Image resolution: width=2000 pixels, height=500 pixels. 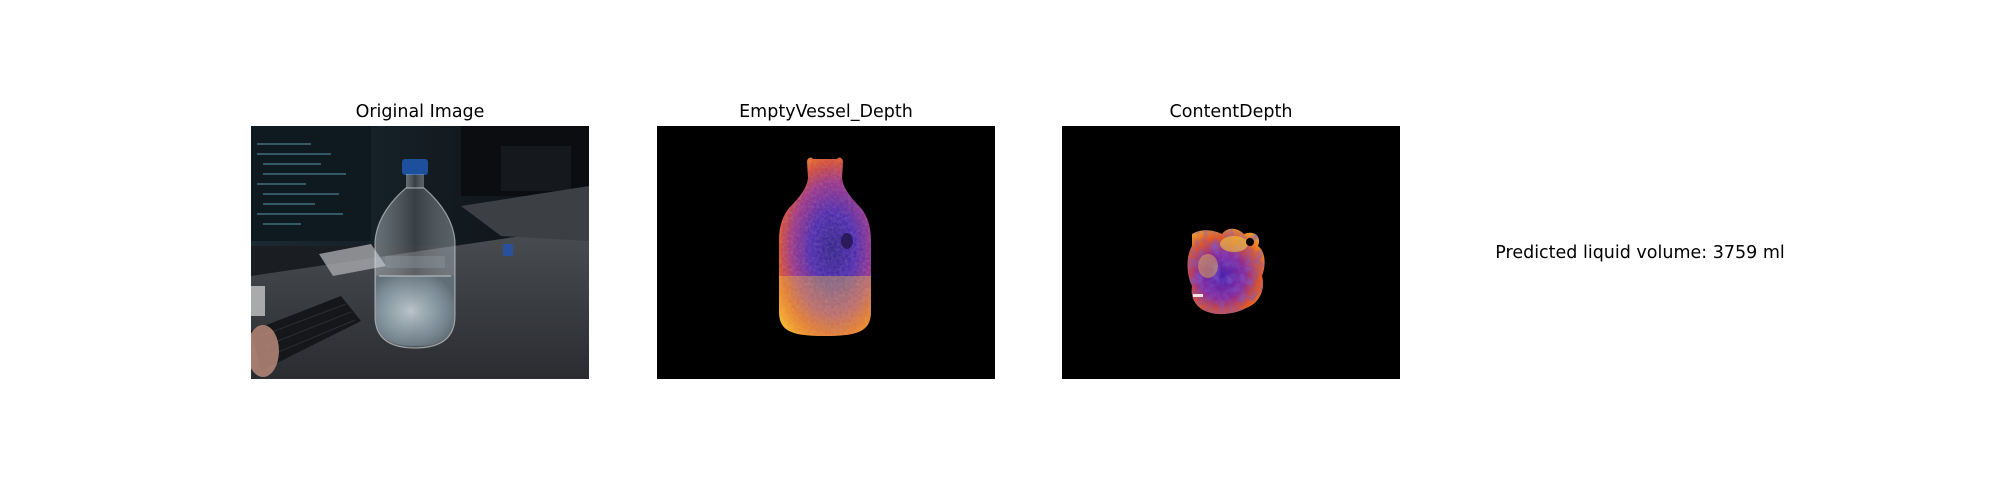 I want to click on content-depth-title: ContentDepth, so click(x=1231, y=112).